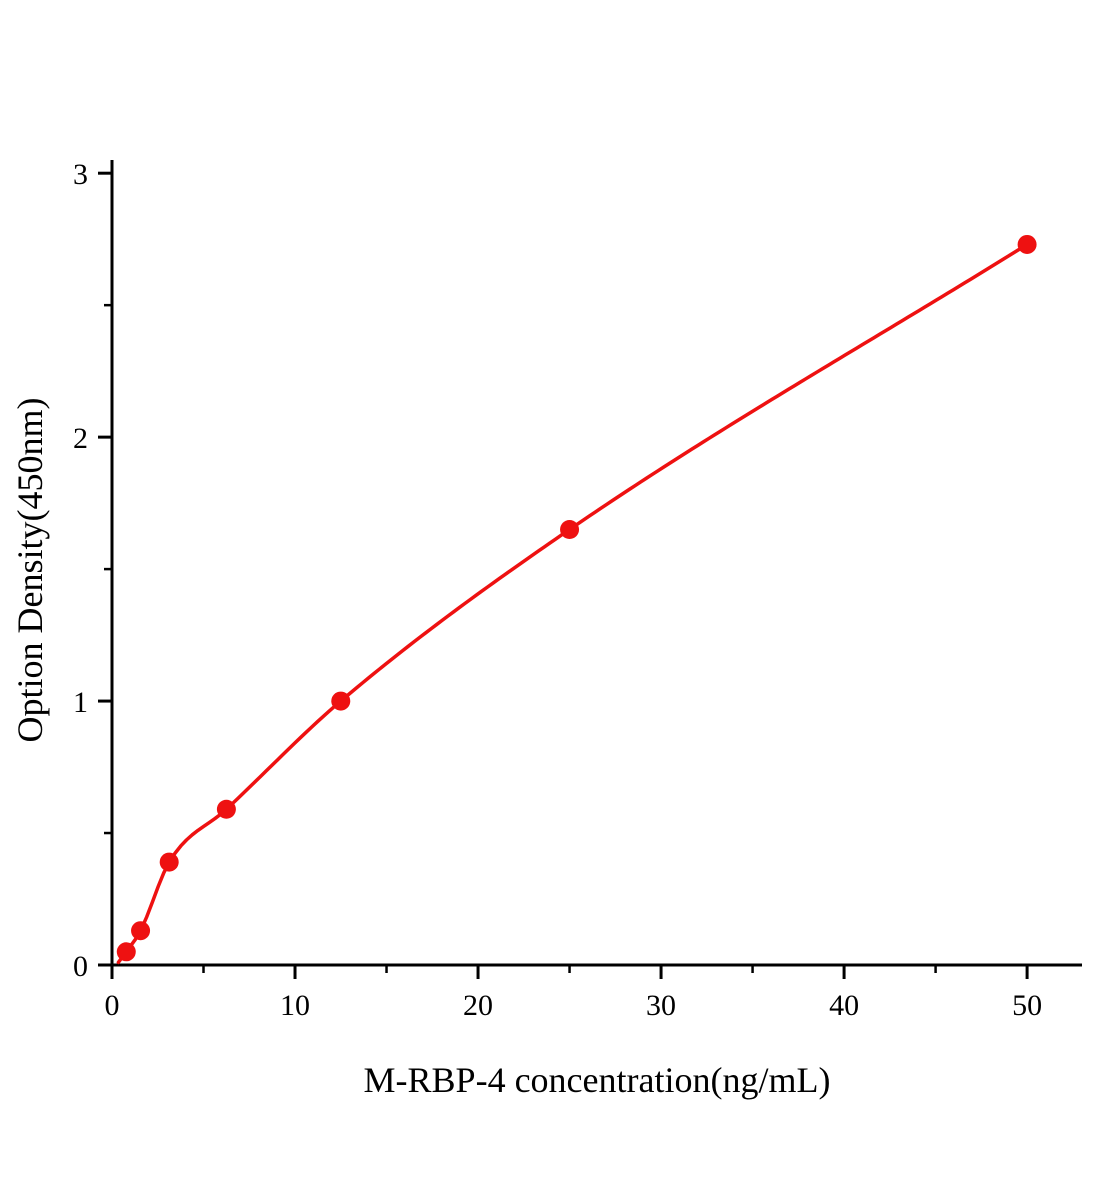 This screenshot has width=1104, height=1200. What do you see at coordinates (30, 570) in the screenshot?
I see `y-axis-title: Option Density(450nm)` at bounding box center [30, 570].